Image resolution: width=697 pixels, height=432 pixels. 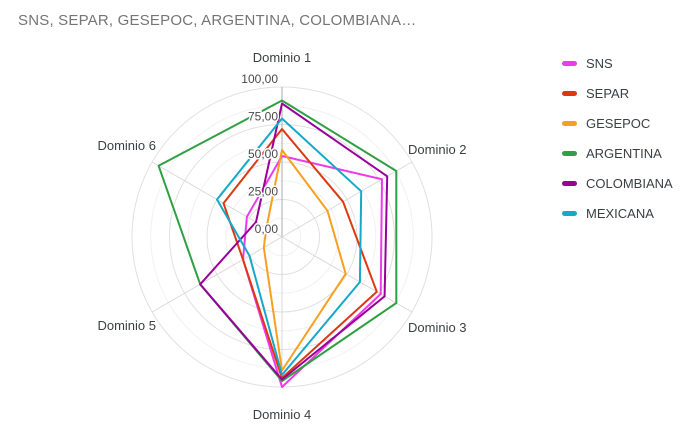 I want to click on legend-item-separ: SEPAR, so click(x=617, y=93).